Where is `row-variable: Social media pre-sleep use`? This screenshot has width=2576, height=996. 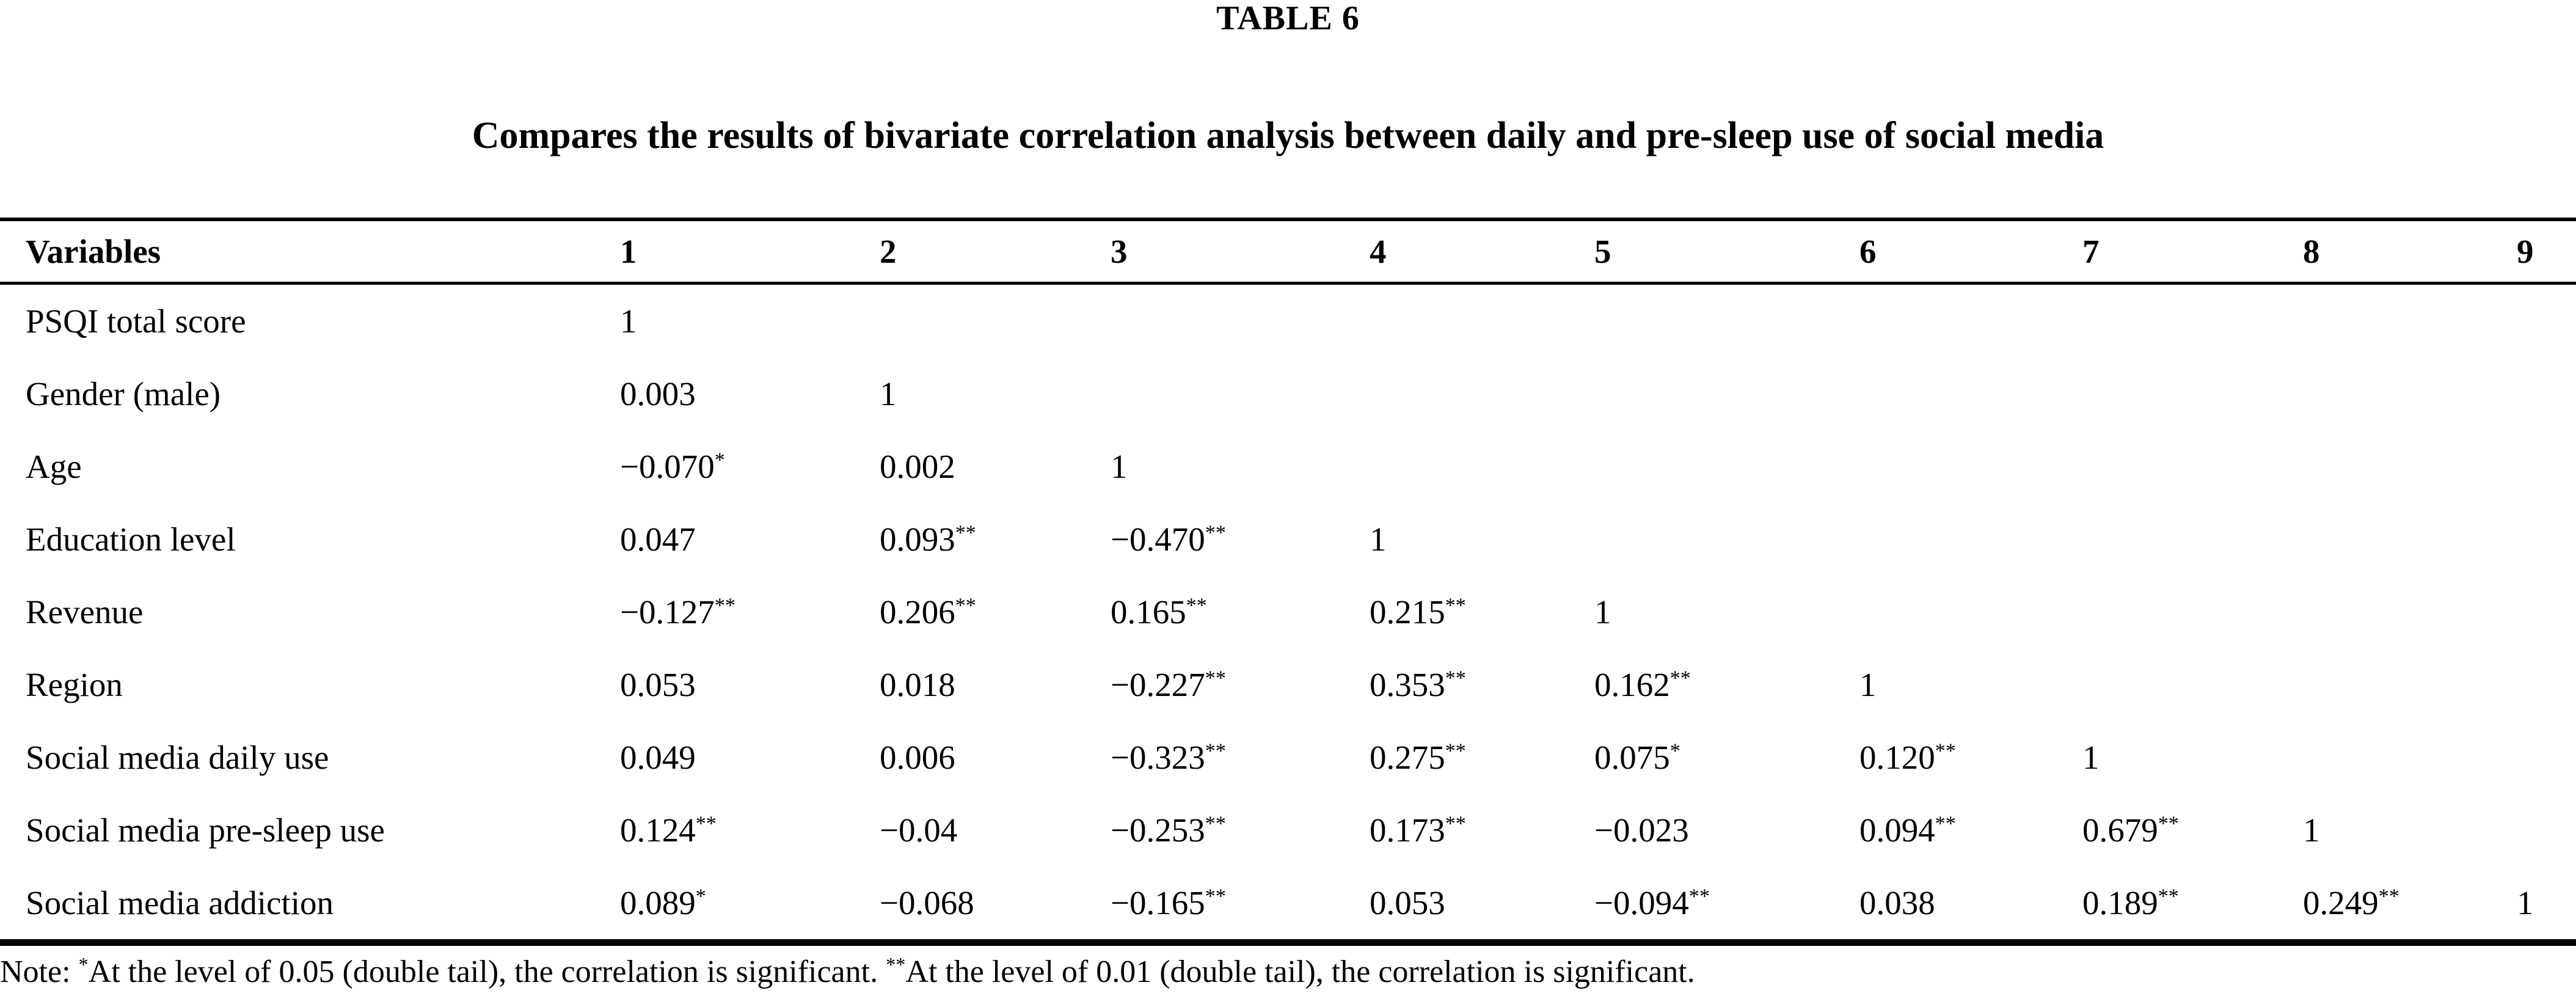
row-variable: Social media pre-sleep use is located at coordinates (205, 830).